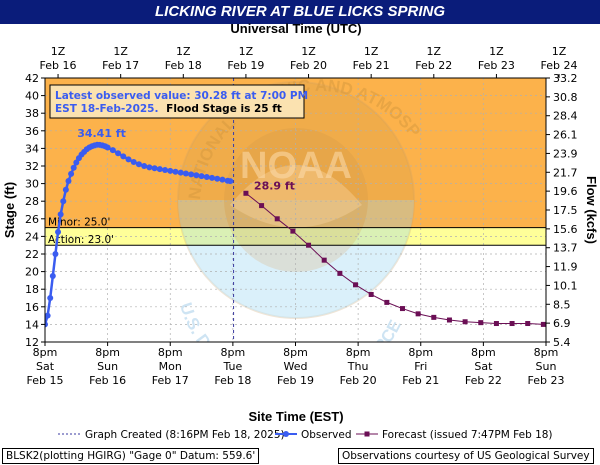 The width and height of the screenshot is (600, 465). What do you see at coordinates (286, 434) in the screenshot?
I see `legend-observed-marker` at bounding box center [286, 434].